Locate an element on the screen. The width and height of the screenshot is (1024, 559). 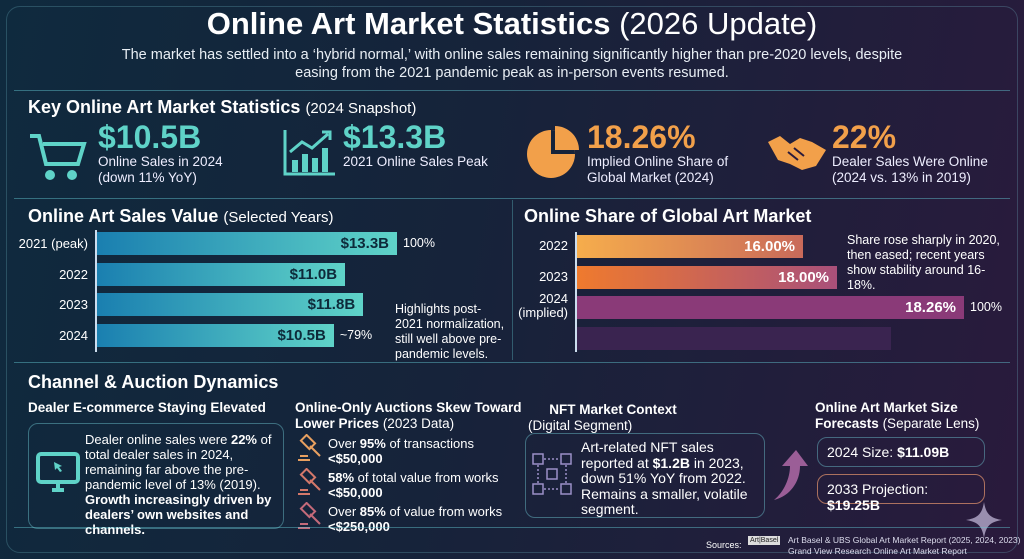
pie-chart-icon is located at coordinates (553, 152).